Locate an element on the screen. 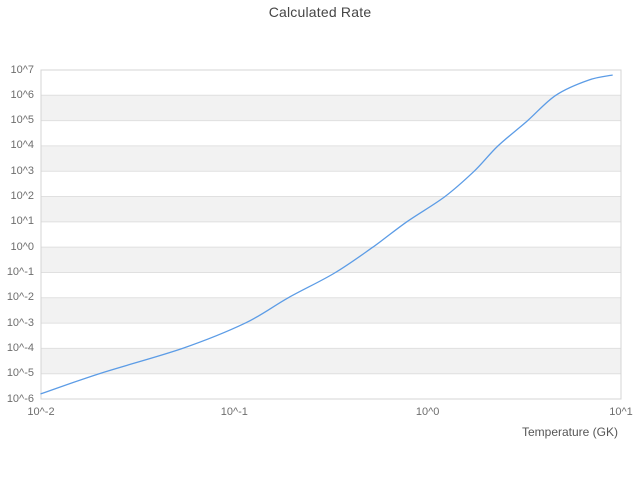 This screenshot has height=480, width=640. y-tick-label: 10^3 is located at coordinates (22, 170).